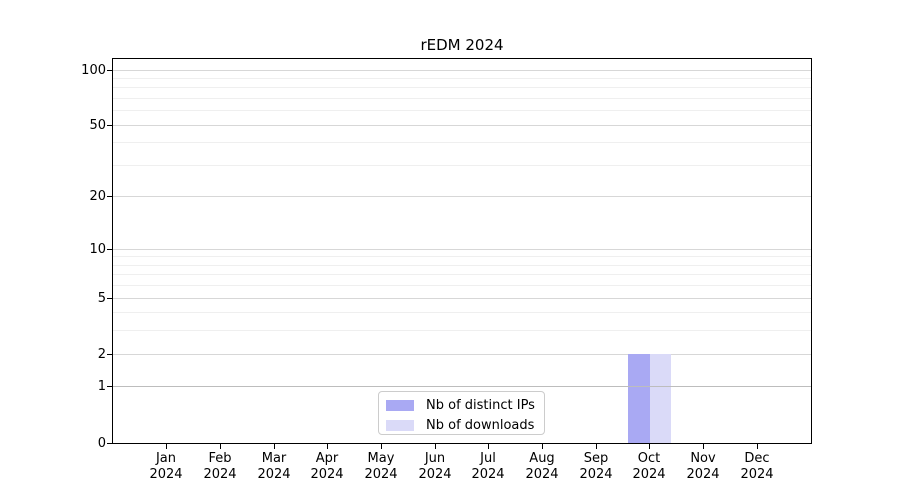  I want to click on x-tick-label-mar: Mar 2024, so click(274, 466).